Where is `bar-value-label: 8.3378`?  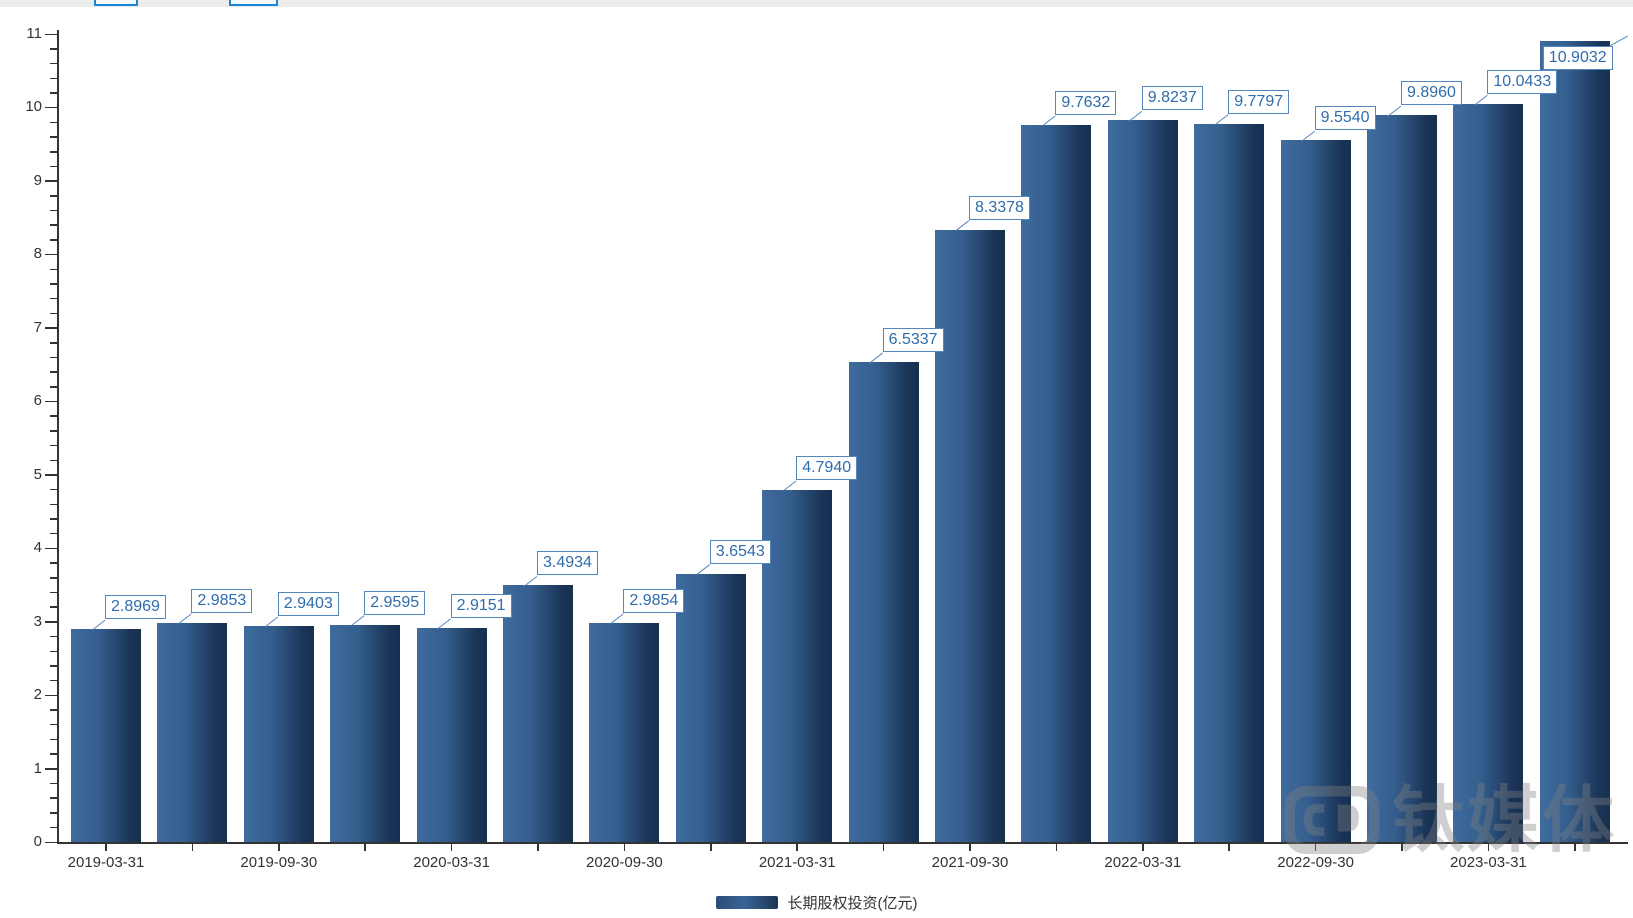
bar-value-label: 8.3378 is located at coordinates (999, 207).